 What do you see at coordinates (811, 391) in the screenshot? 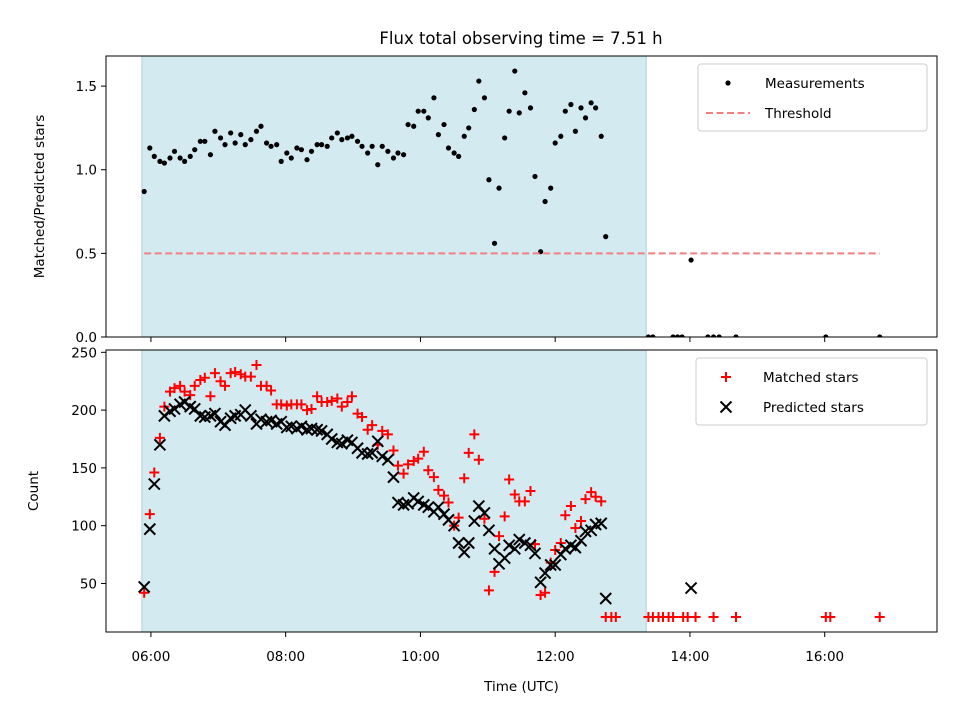
I see `count-legend-box` at bounding box center [811, 391].